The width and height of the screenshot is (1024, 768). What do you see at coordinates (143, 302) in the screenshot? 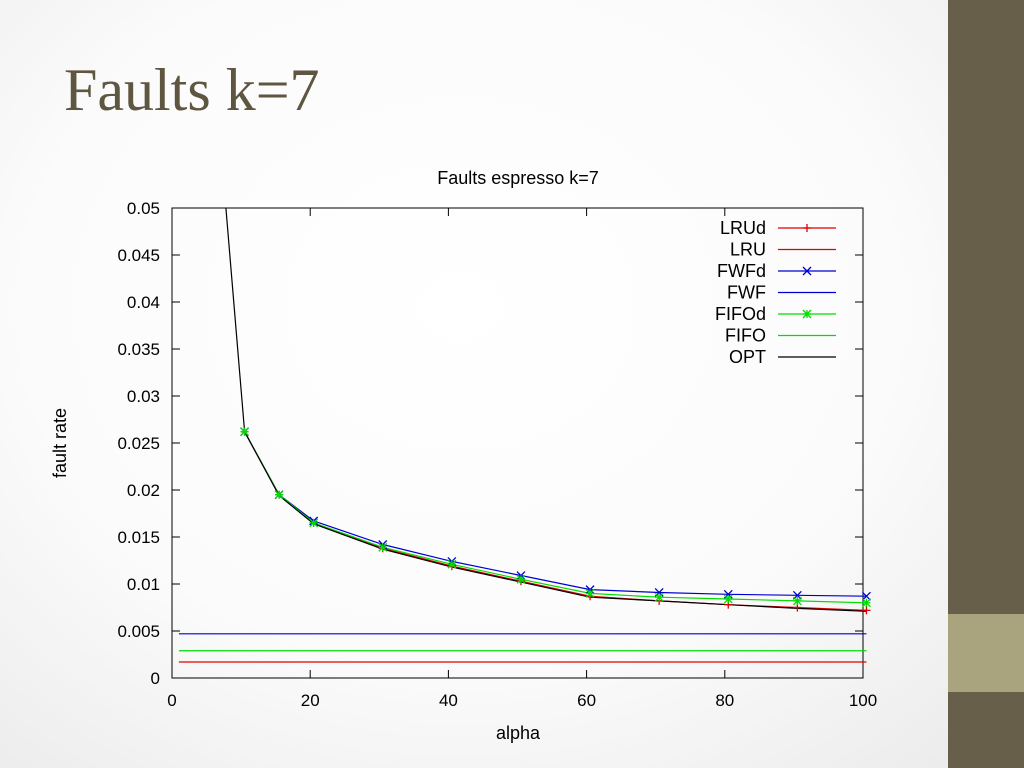
I see `y-tick-label: 0.04` at bounding box center [143, 302].